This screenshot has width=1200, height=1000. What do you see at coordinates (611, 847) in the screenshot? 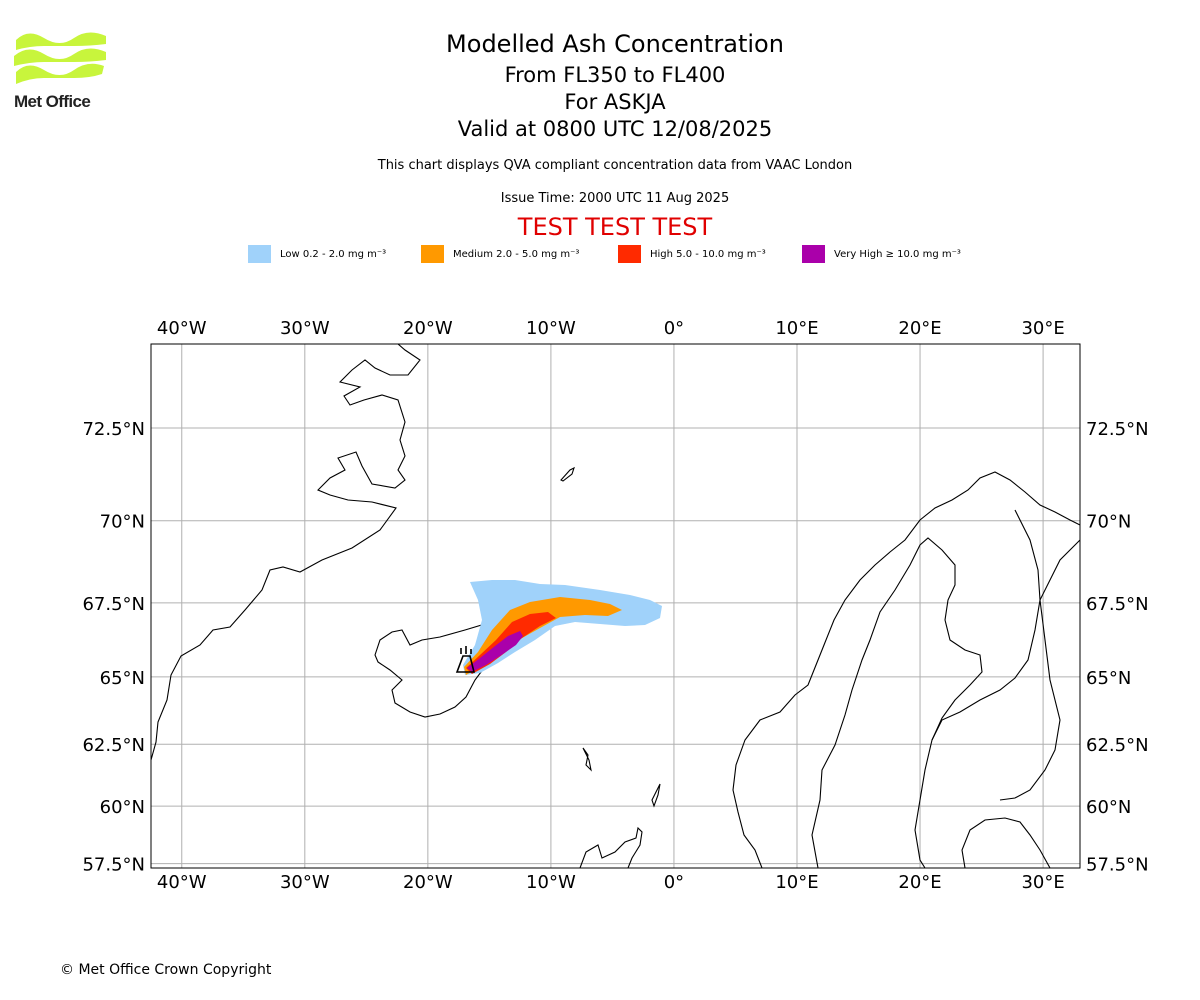
I see `scotland-coastline` at bounding box center [611, 847].